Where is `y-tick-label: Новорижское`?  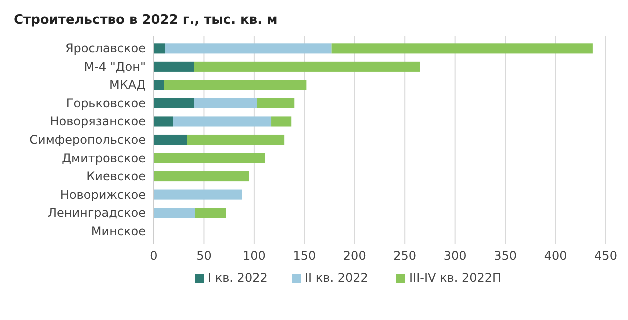
y-tick-label: Новорижское is located at coordinates (103, 195).